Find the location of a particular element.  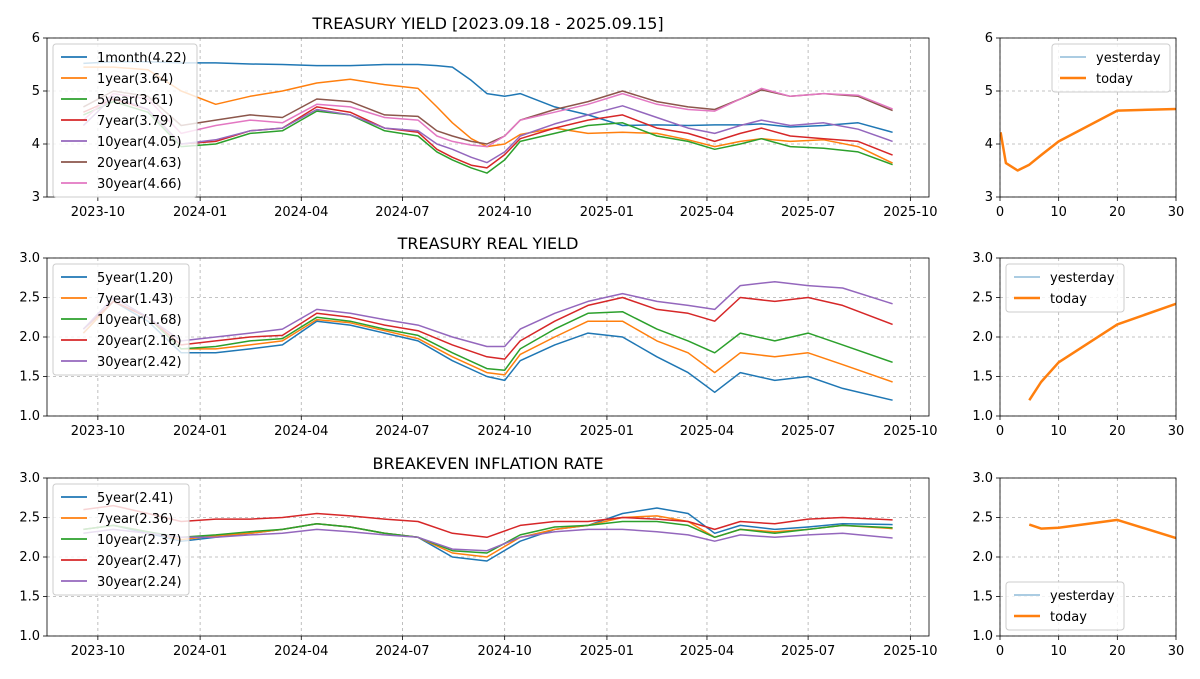

series-line-30year-4-66- is located at coordinates (487, 117).